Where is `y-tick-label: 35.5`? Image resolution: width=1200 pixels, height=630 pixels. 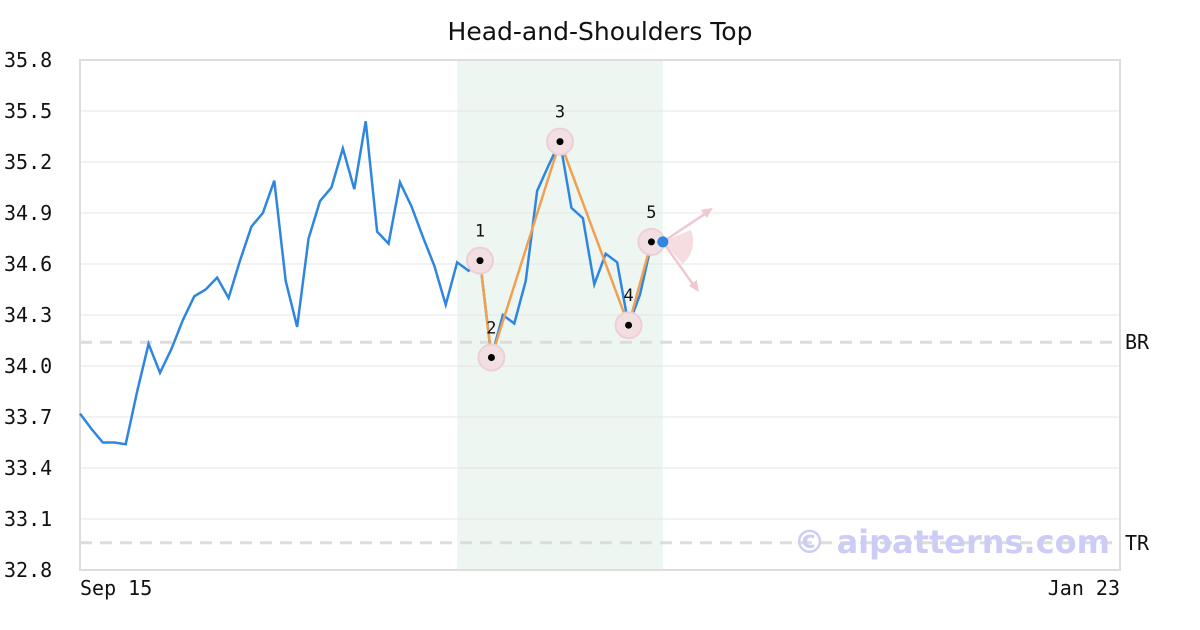 y-tick-label: 35.5 is located at coordinates (28, 111).